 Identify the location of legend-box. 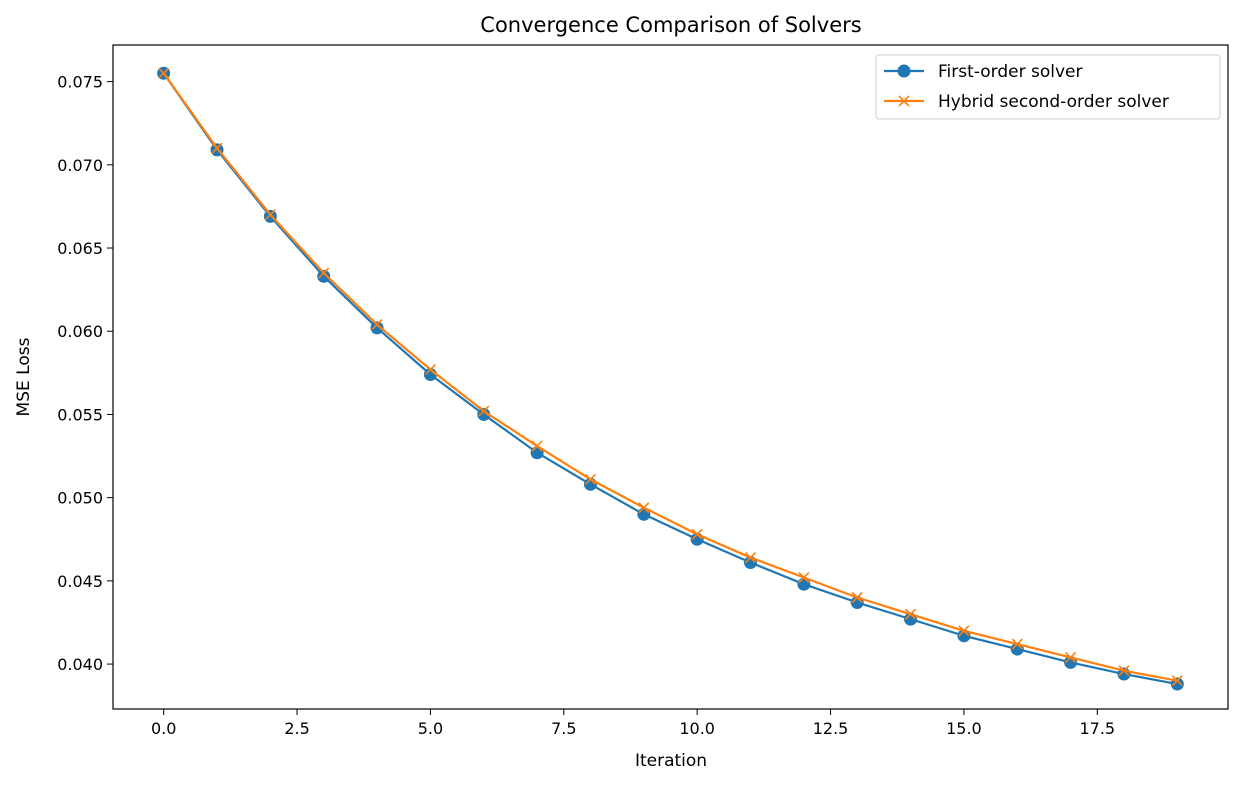
(1048, 87).